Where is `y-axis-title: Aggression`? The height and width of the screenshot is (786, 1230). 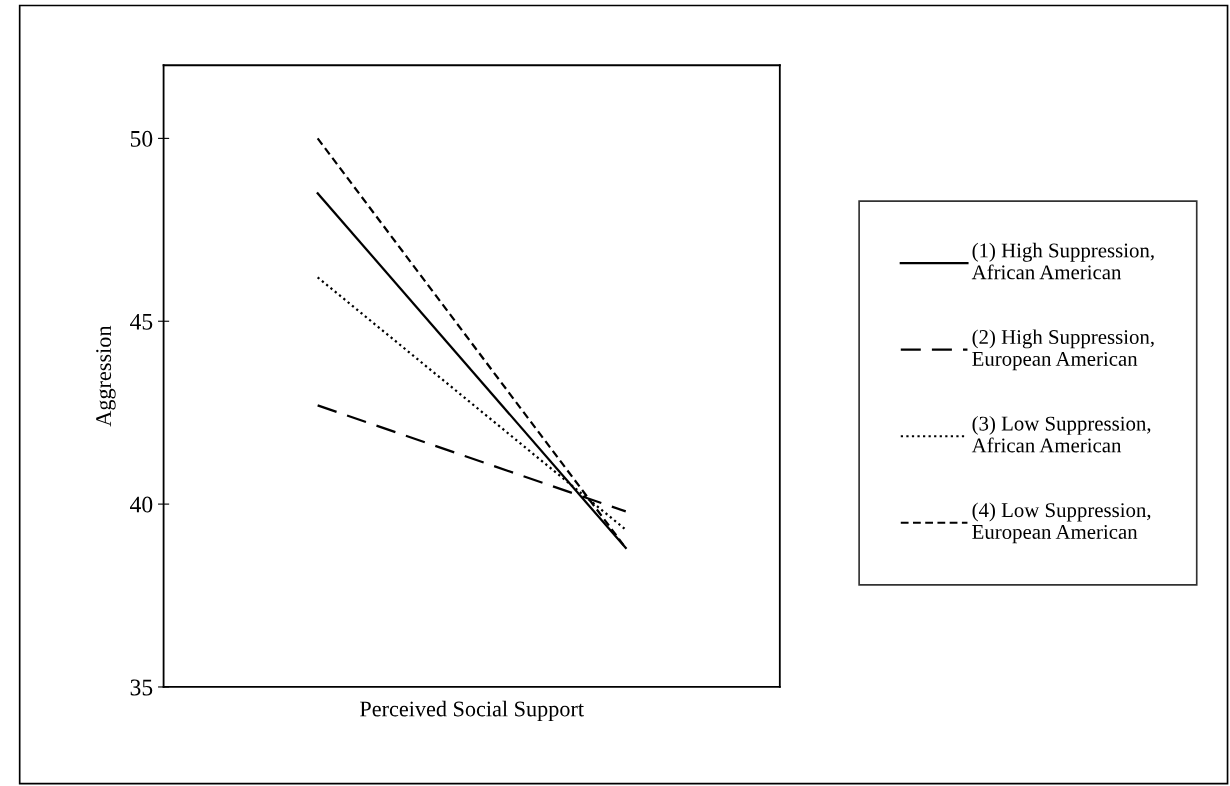 y-axis-title: Aggression is located at coordinates (106, 376).